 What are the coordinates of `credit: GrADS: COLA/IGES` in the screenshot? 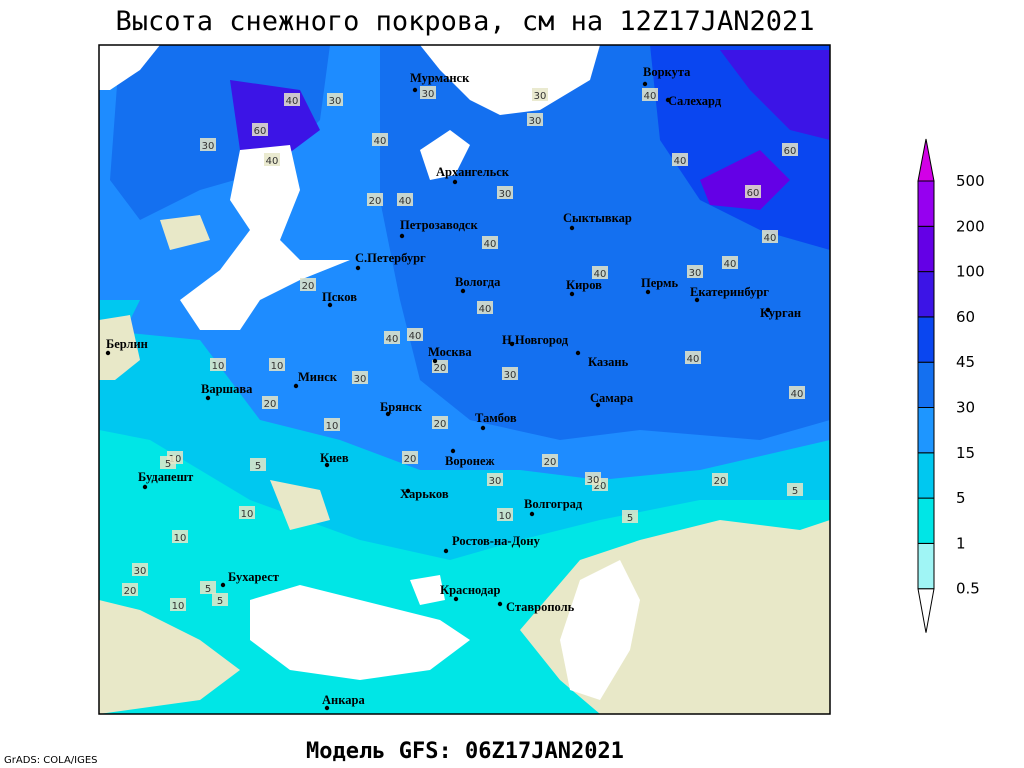 It's located at (51, 760).